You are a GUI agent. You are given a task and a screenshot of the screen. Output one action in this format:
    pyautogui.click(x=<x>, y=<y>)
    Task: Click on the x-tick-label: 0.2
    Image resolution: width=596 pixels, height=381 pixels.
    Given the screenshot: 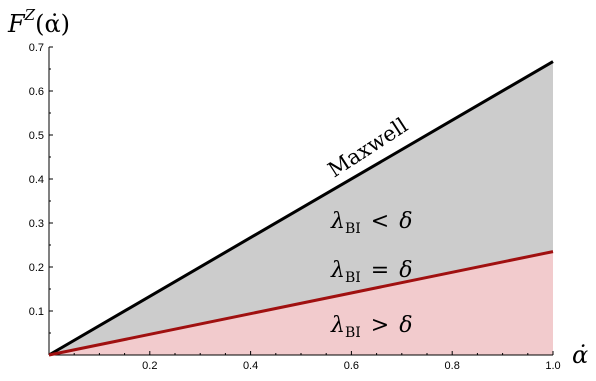 What is the action you would take?
    pyautogui.click(x=149, y=366)
    